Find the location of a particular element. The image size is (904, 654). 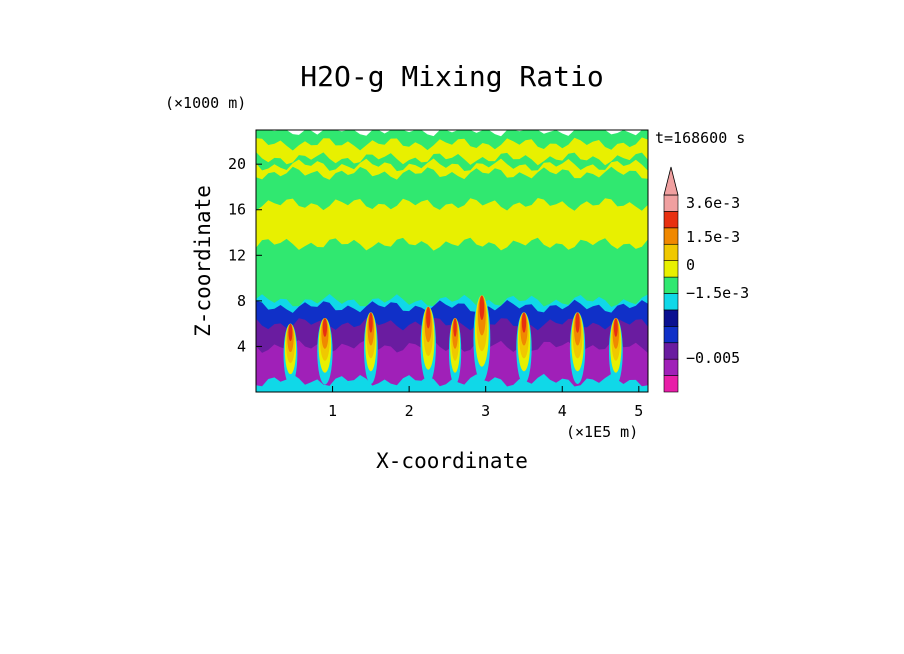

y-tick-label: 12 is located at coordinates (237, 255).